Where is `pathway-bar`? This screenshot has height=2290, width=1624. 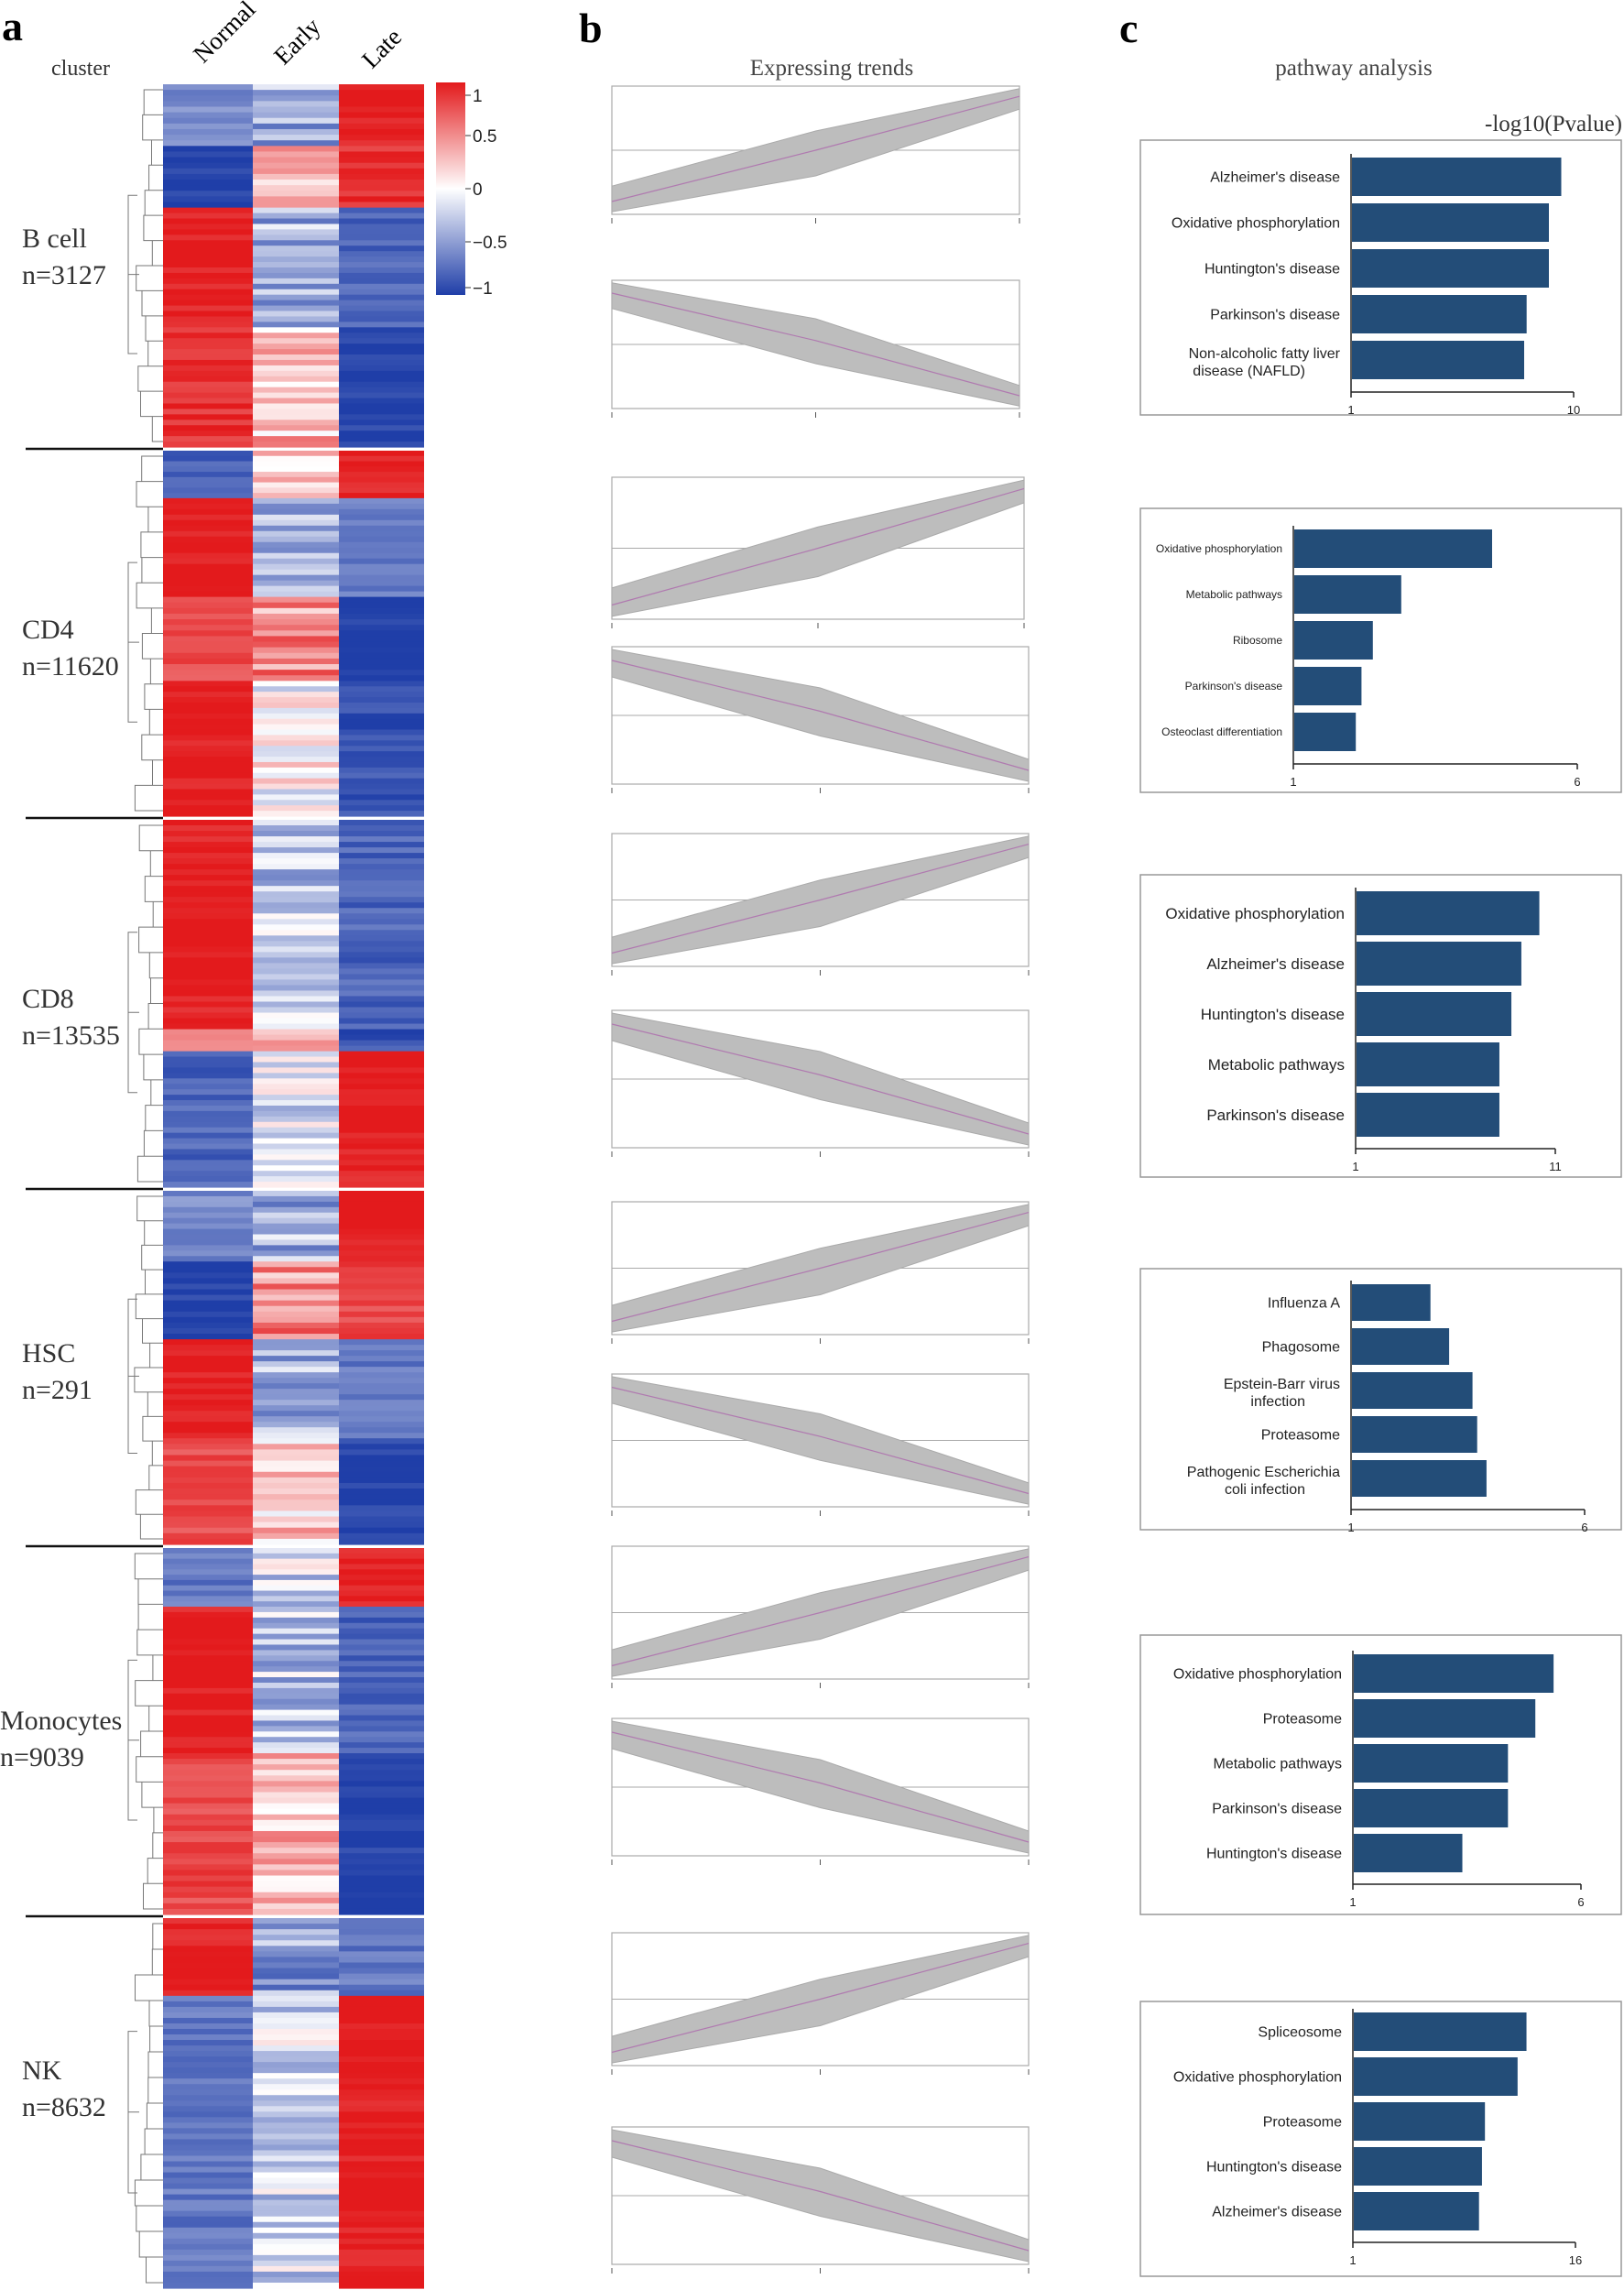
pathway-bar is located at coordinates (1438, 360).